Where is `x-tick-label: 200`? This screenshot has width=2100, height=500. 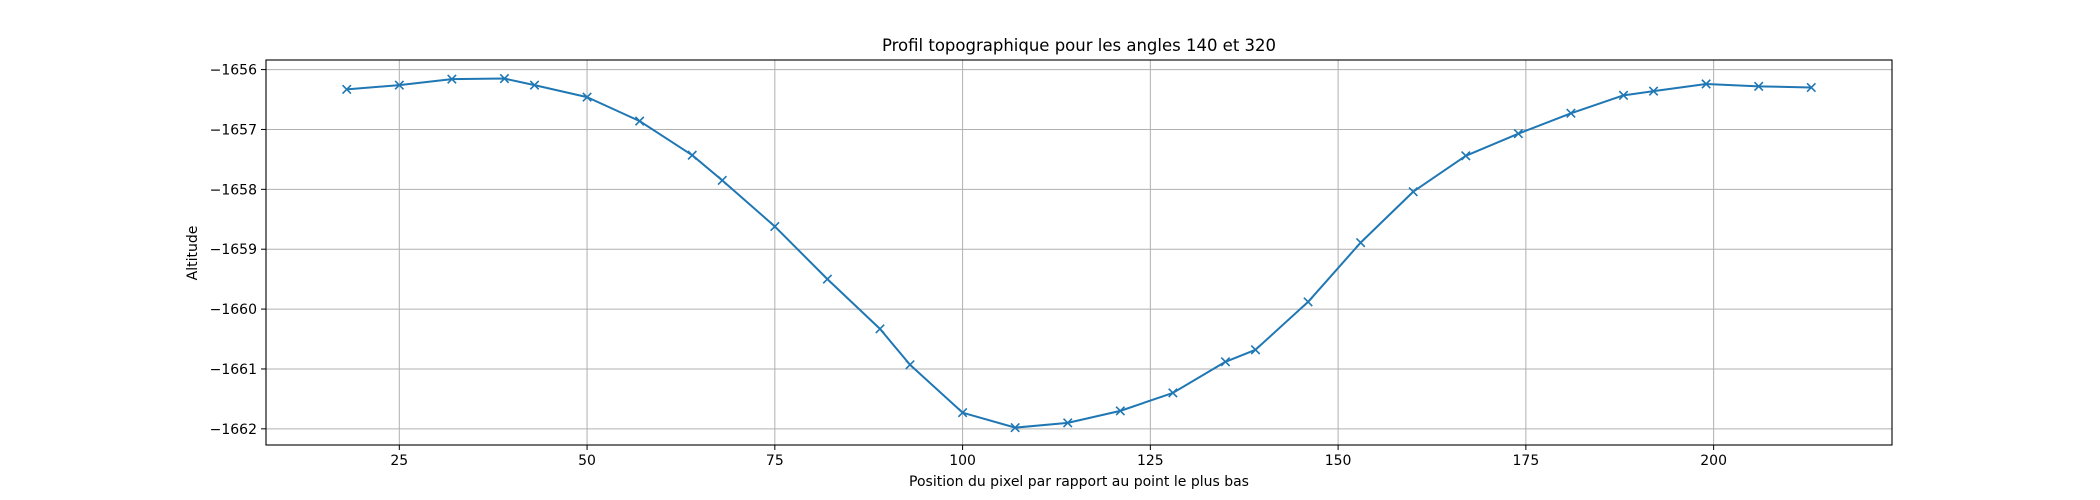 x-tick-label: 200 is located at coordinates (1713, 461).